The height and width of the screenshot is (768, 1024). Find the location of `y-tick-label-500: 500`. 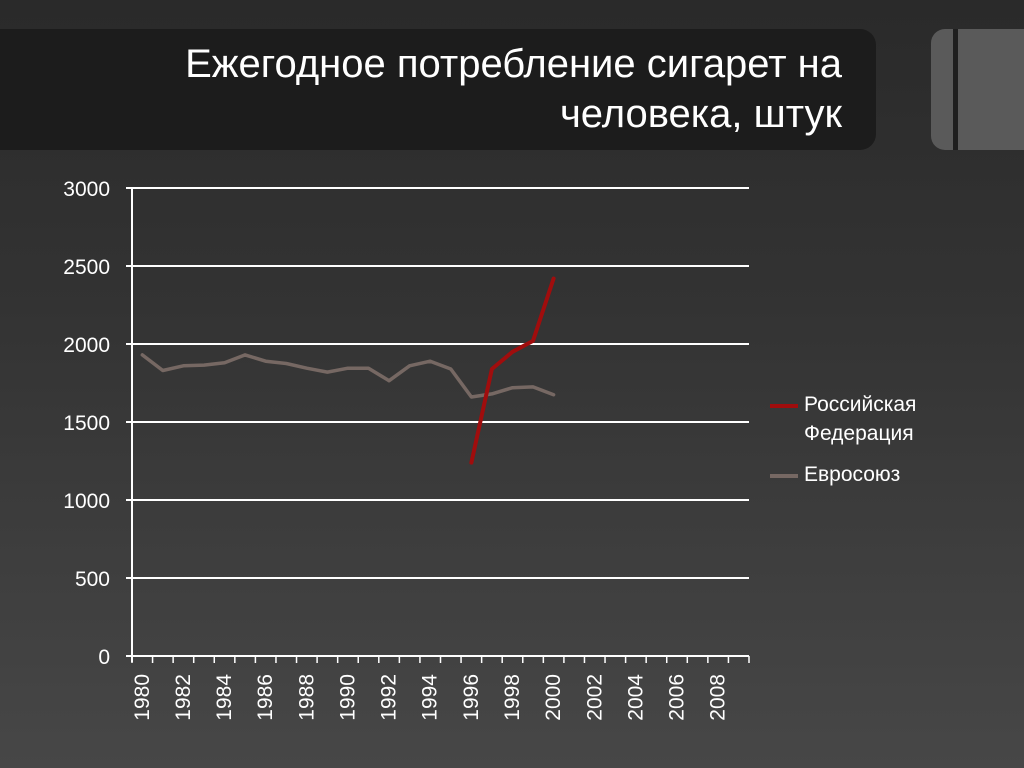

y-tick-label-500: 500 is located at coordinates (92, 579).